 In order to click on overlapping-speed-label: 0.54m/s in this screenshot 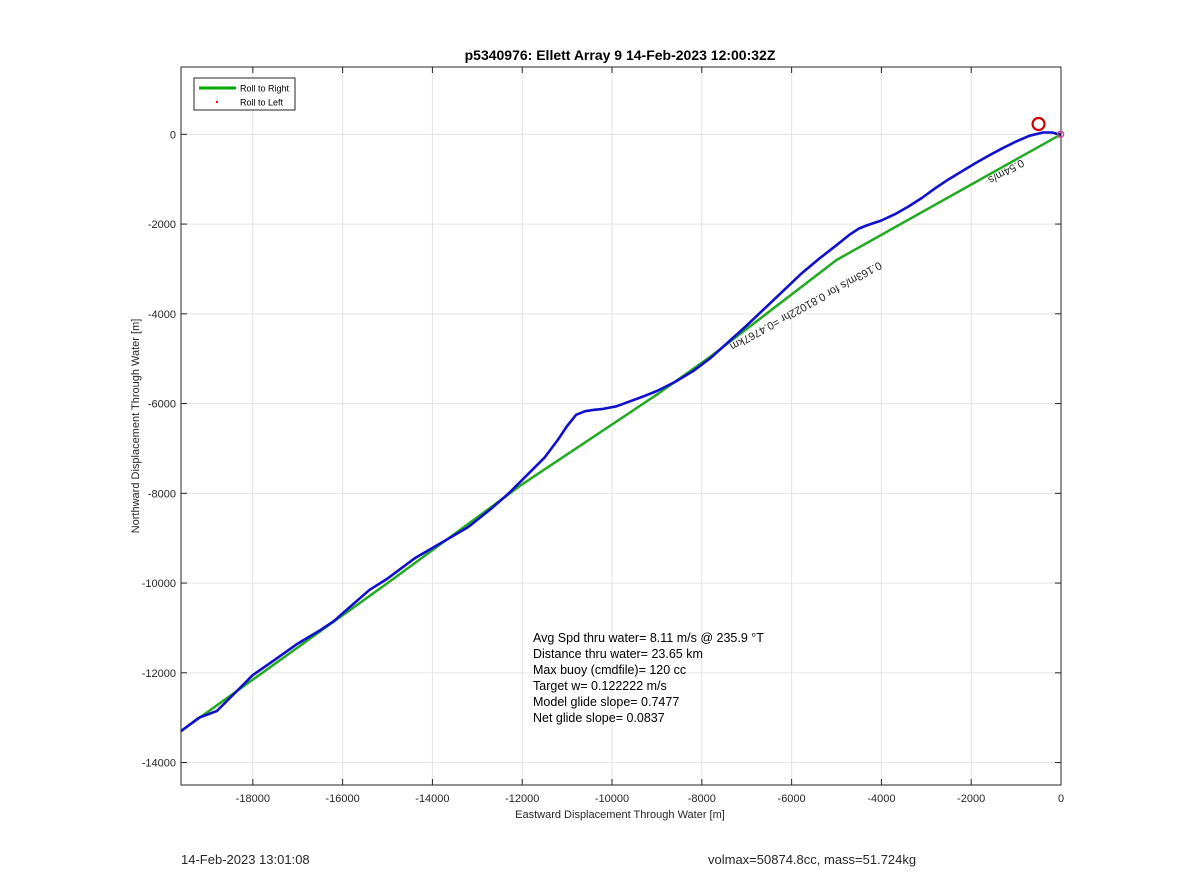, I will do `click(1005, 171)`.